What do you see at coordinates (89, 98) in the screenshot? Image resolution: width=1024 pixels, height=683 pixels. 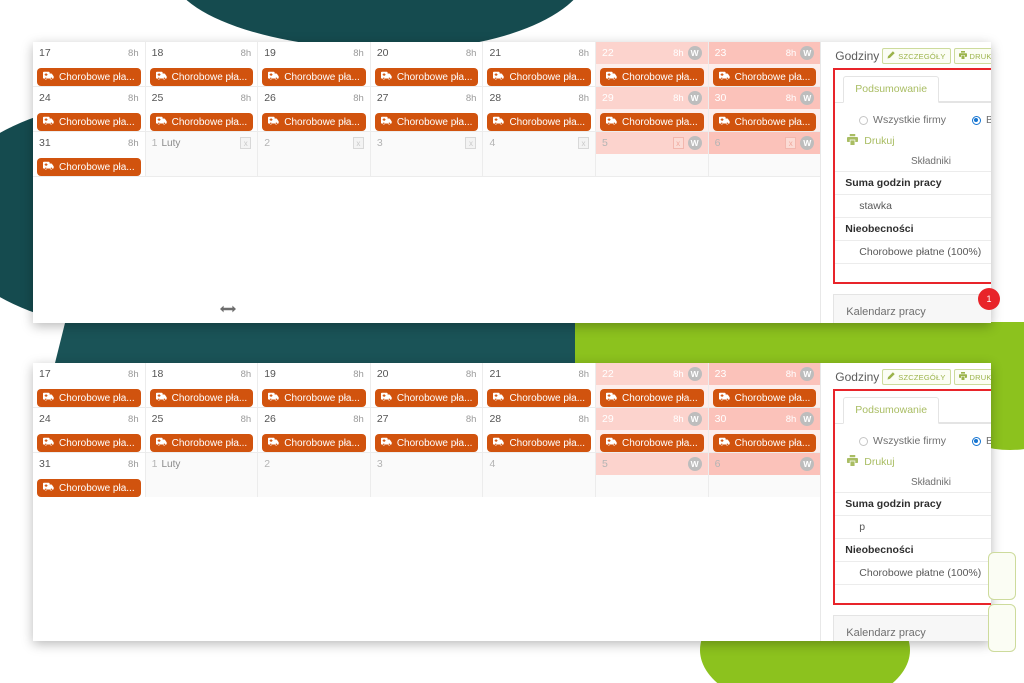 I see `calendar-day-header: 24 8h` at bounding box center [89, 98].